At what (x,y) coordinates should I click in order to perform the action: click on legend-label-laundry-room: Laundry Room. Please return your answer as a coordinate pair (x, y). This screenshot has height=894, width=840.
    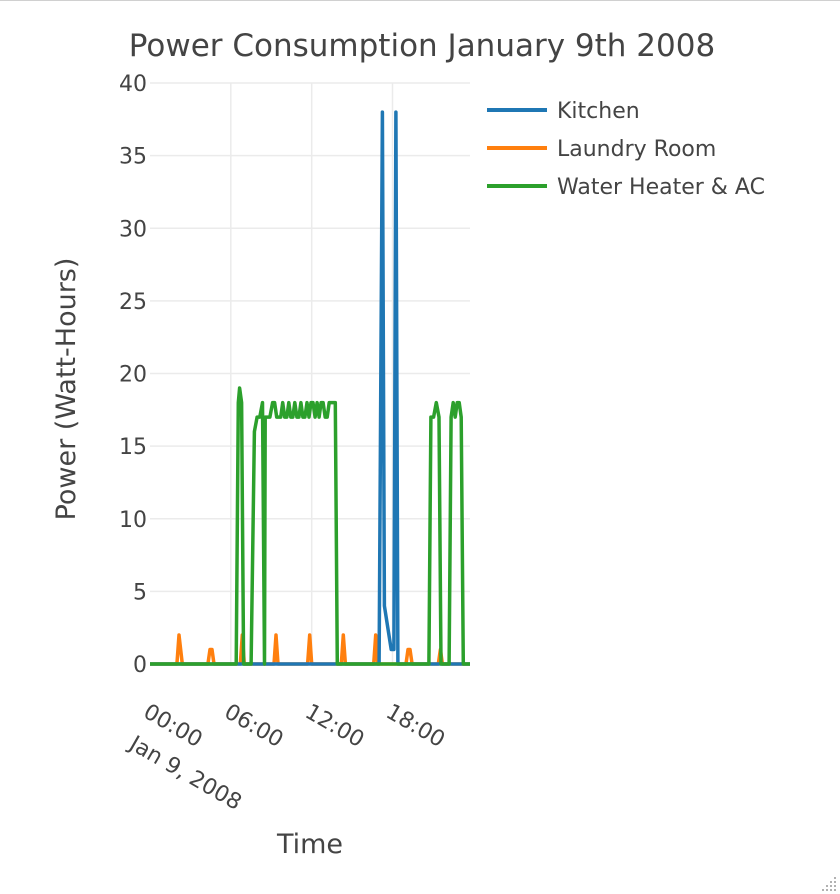
    Looking at the image, I should click on (636, 149).